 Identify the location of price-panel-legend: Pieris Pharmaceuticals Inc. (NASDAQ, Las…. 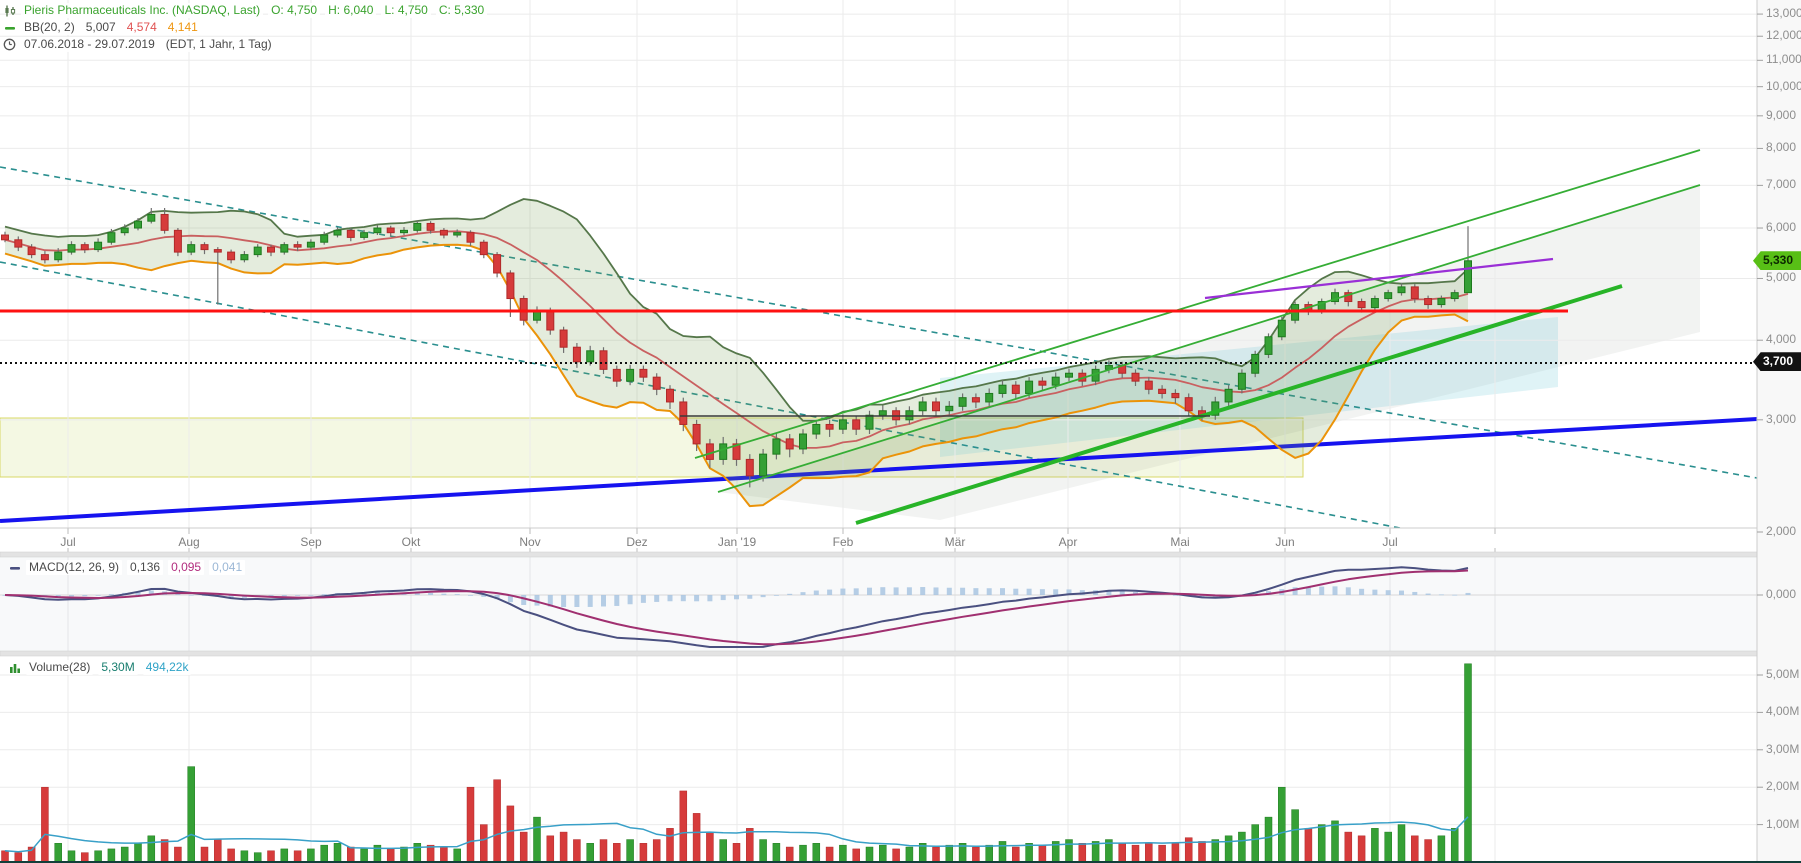
(245, 28).